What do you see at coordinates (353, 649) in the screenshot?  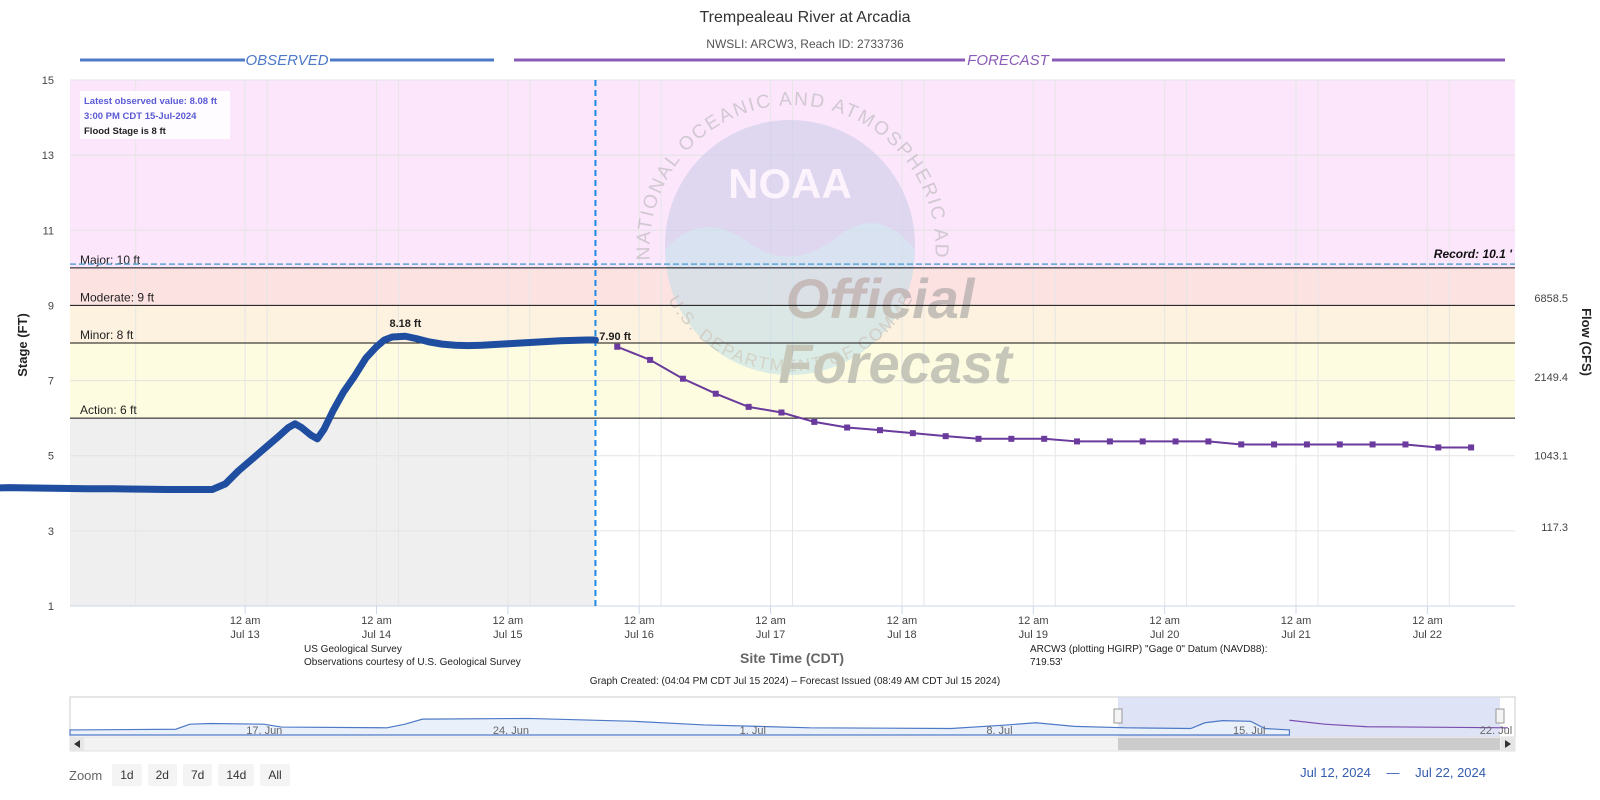 I see `credit-source: US Geological Survey` at bounding box center [353, 649].